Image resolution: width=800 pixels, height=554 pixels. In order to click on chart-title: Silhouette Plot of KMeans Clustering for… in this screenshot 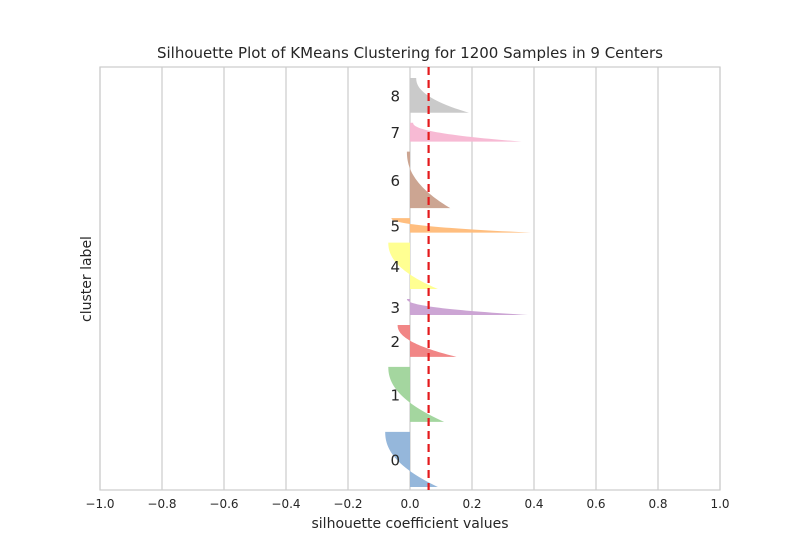, I will do `click(410, 53)`.